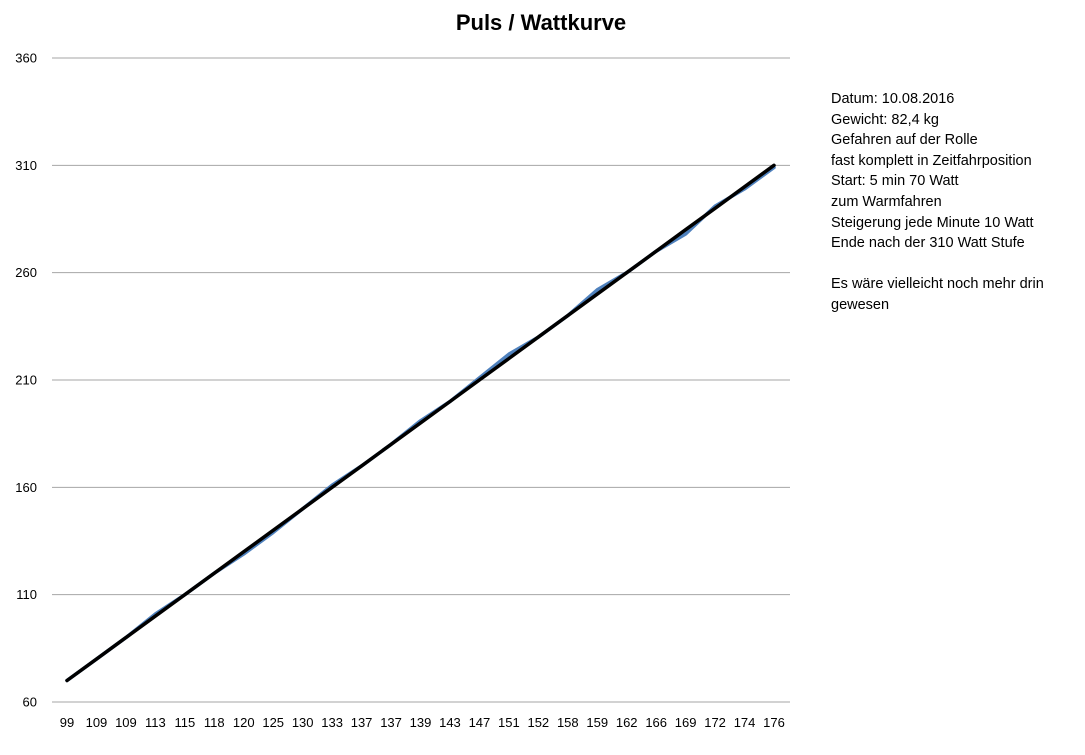 The height and width of the screenshot is (755, 1085). I want to click on x-tick-label: 169, so click(686, 722).